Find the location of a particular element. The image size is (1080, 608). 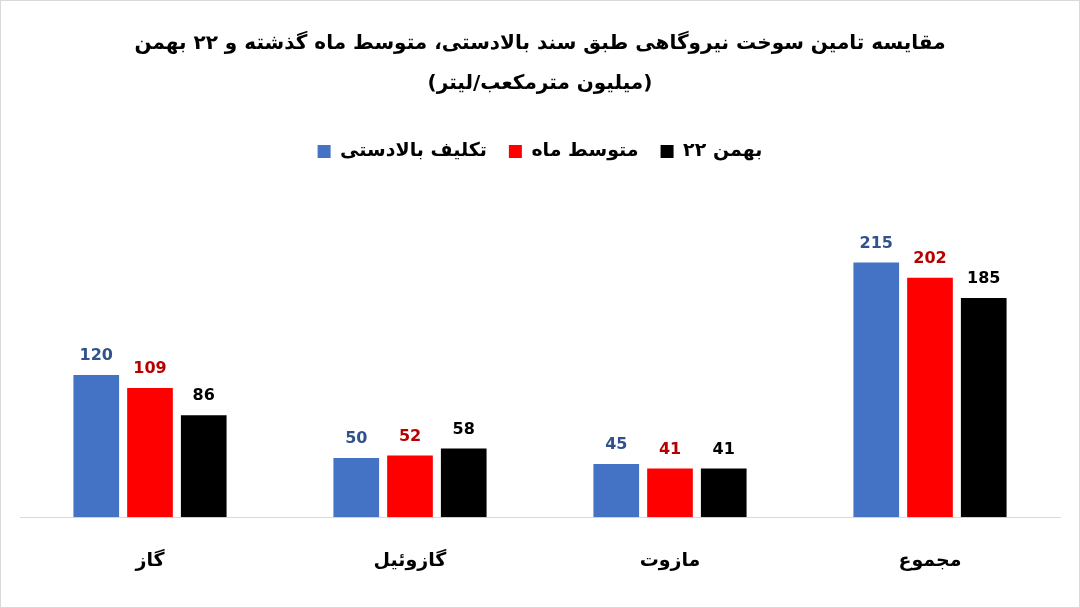

data-label: 215 is located at coordinates (876, 242).